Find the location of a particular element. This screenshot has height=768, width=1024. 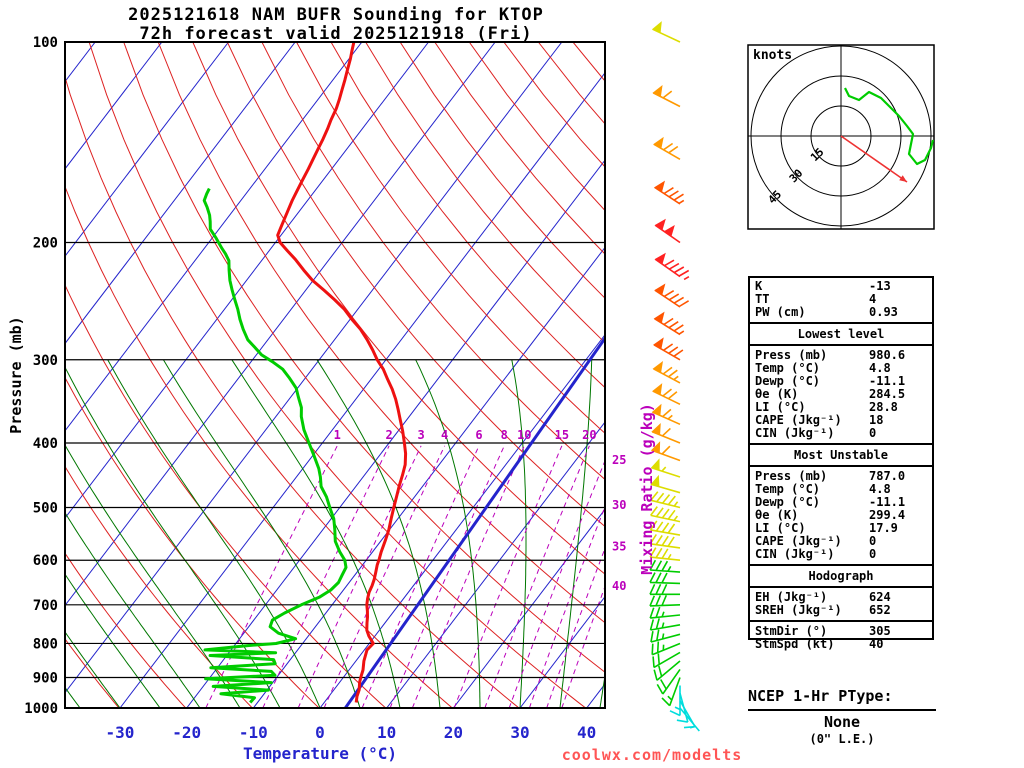

pressure-axis-label: Pressure (mb) is located at coordinates (16, 375).